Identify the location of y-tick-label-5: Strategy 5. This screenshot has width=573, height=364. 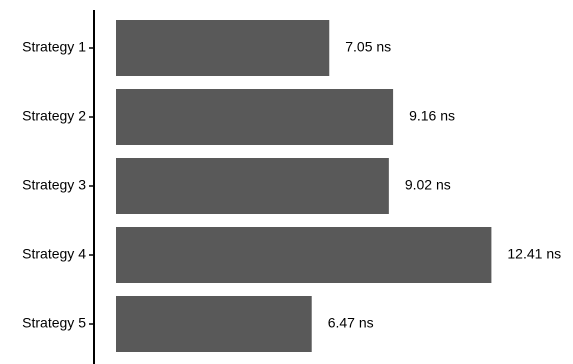
(54, 323).